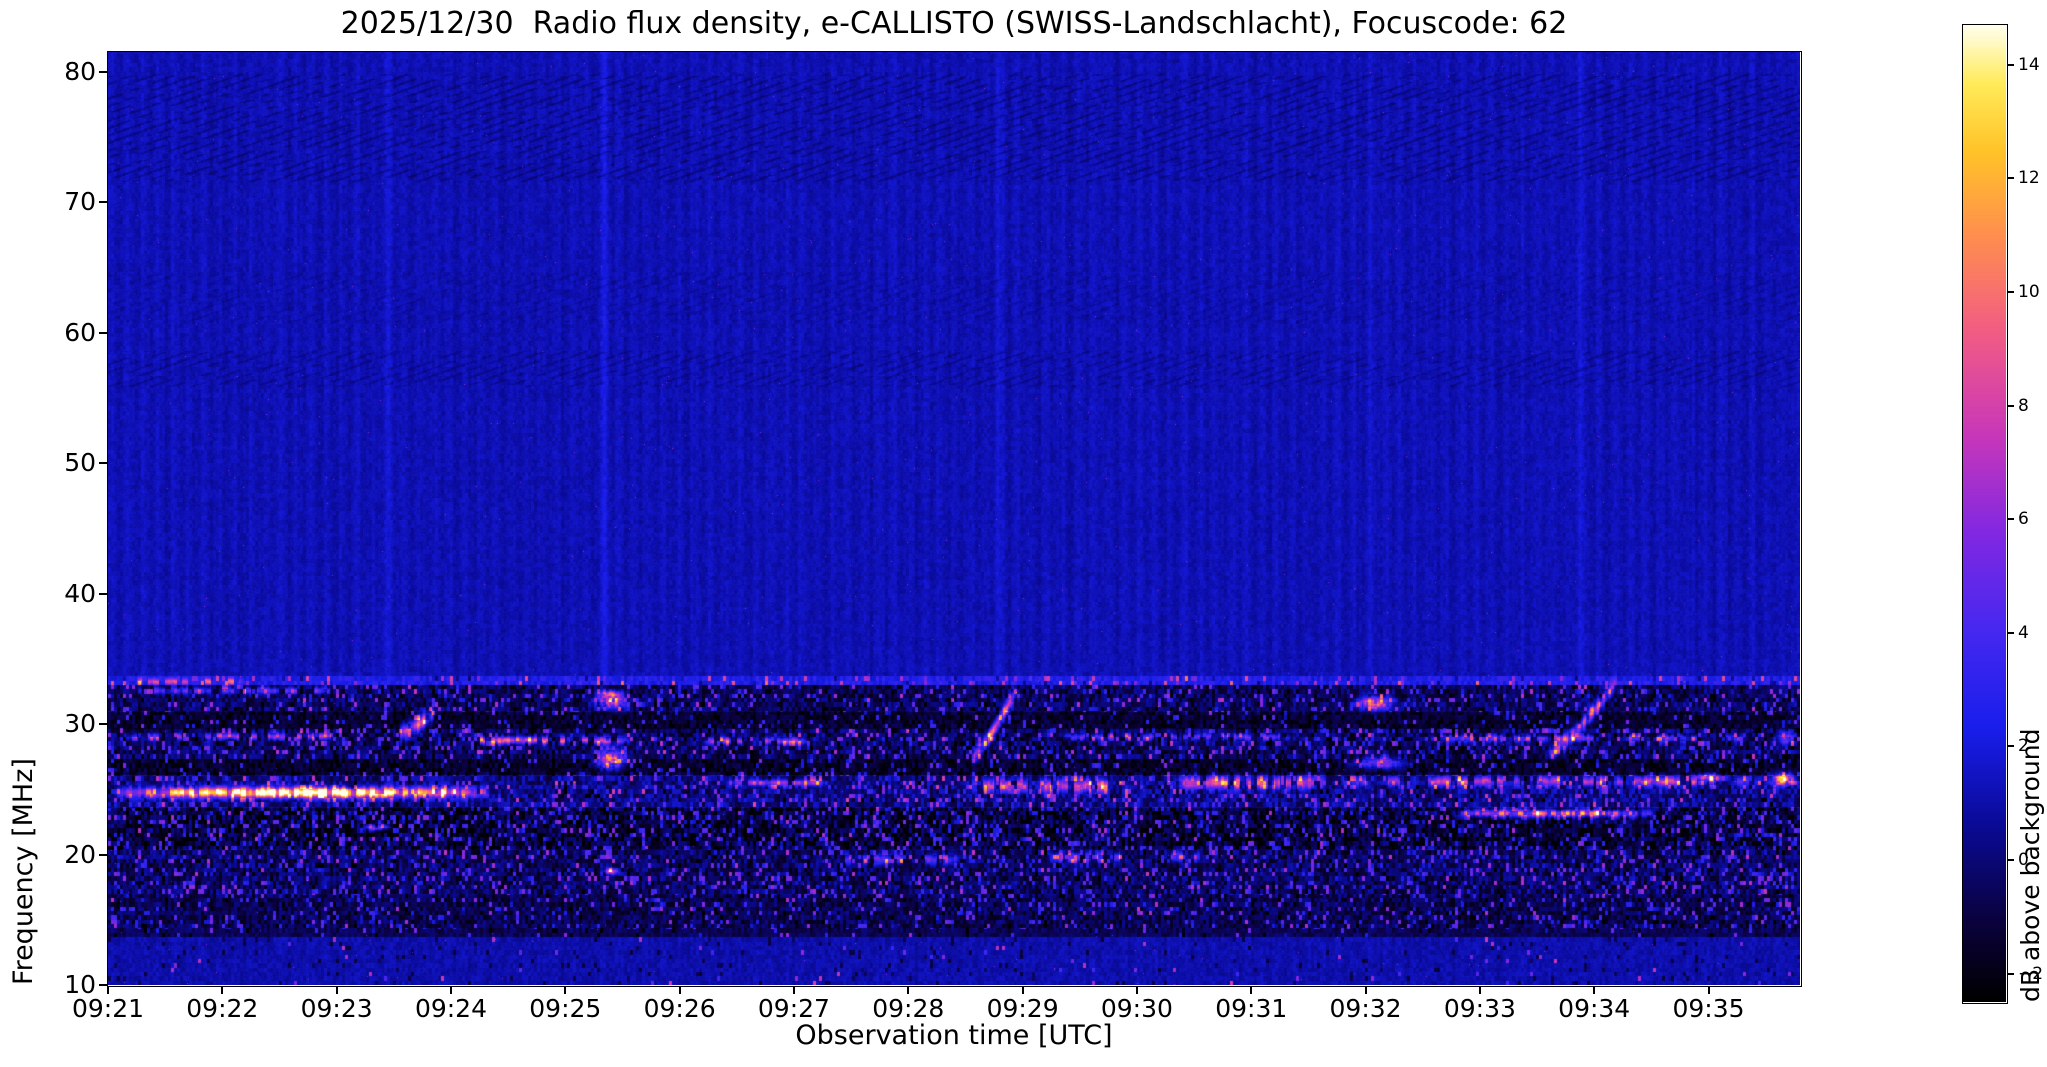 This screenshot has height=1067, width=2047. Describe the element at coordinates (1251, 1008) in the screenshot. I see `x-tick-label: 09:31` at that location.